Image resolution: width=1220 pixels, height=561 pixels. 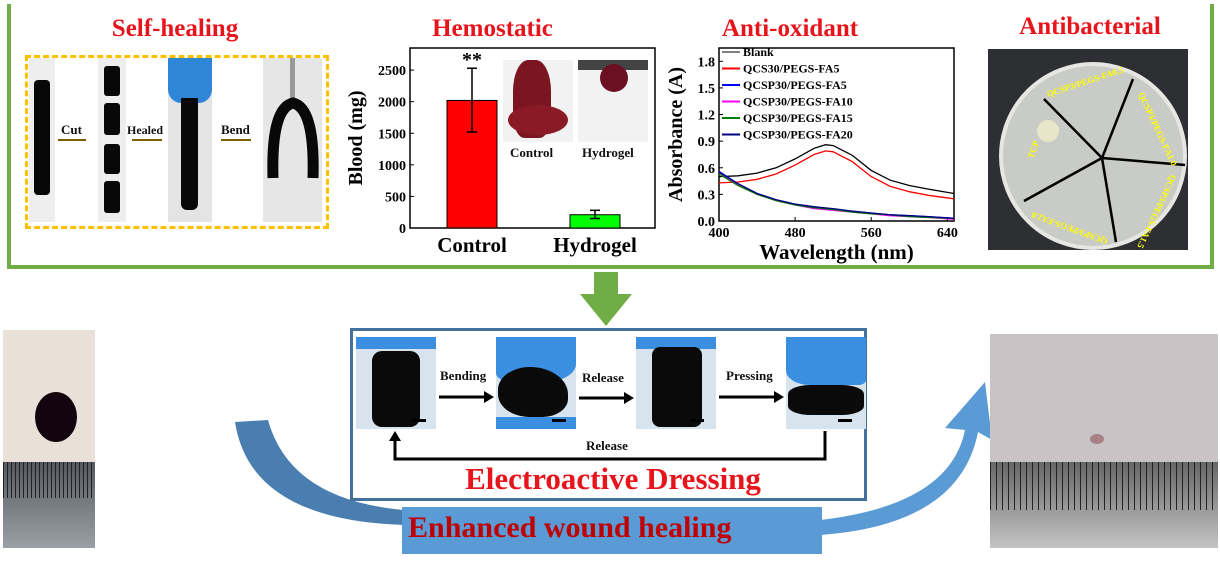 I want to click on enhanced-healing-banner: Enhanced wound healing, so click(x=612, y=530).